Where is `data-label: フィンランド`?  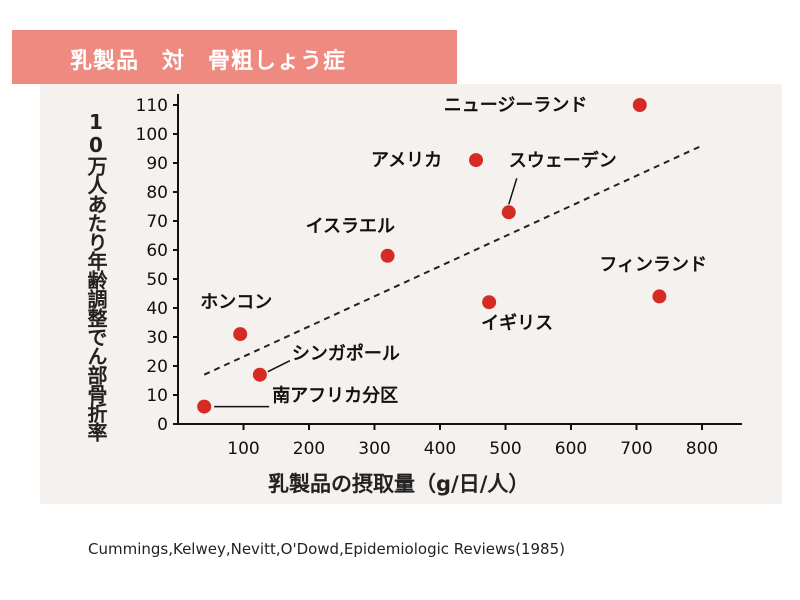 data-label: フィンランド is located at coordinates (653, 264).